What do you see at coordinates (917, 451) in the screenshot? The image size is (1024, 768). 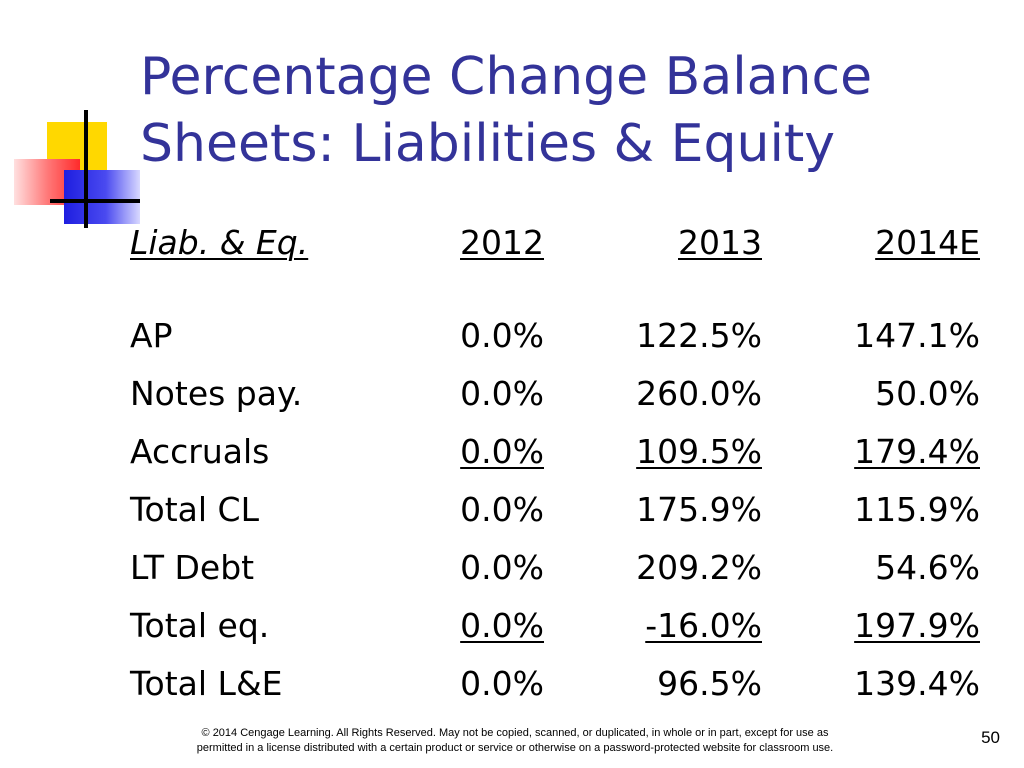 I see `value-2014e: 179.4%` at bounding box center [917, 451].